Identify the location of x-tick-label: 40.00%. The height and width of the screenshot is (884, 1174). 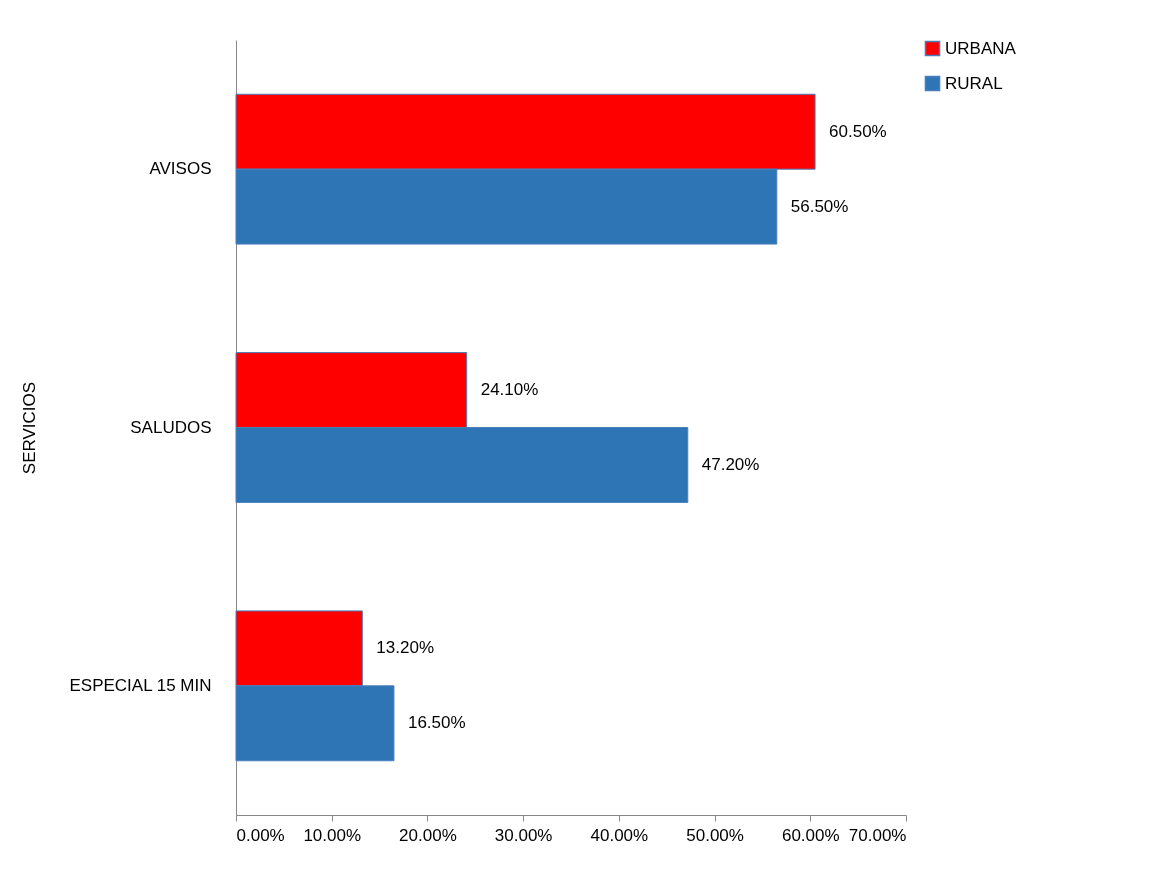
(619, 835).